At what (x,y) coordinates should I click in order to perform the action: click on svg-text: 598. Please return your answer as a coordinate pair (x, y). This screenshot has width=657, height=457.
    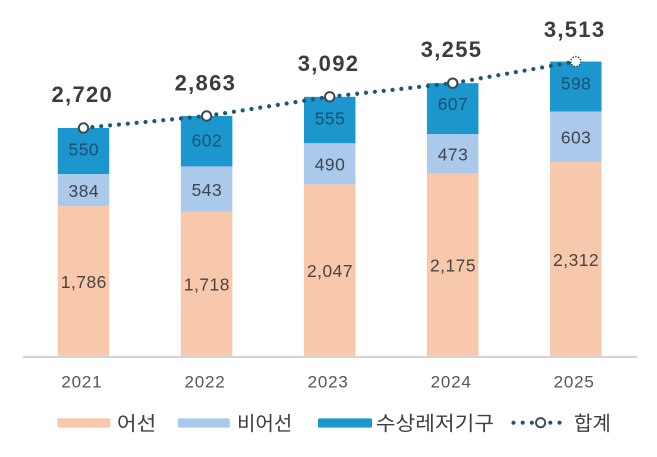
    Looking at the image, I should click on (576, 83).